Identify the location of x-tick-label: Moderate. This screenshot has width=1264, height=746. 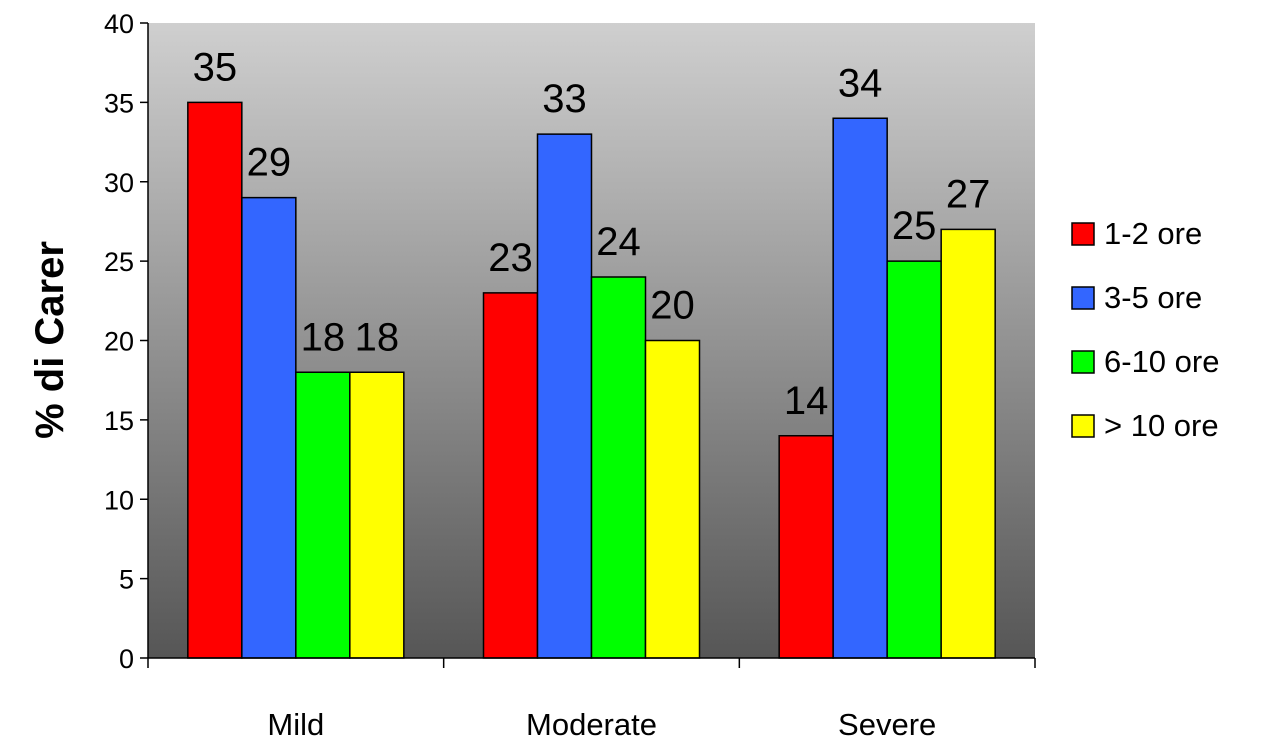
(591, 724).